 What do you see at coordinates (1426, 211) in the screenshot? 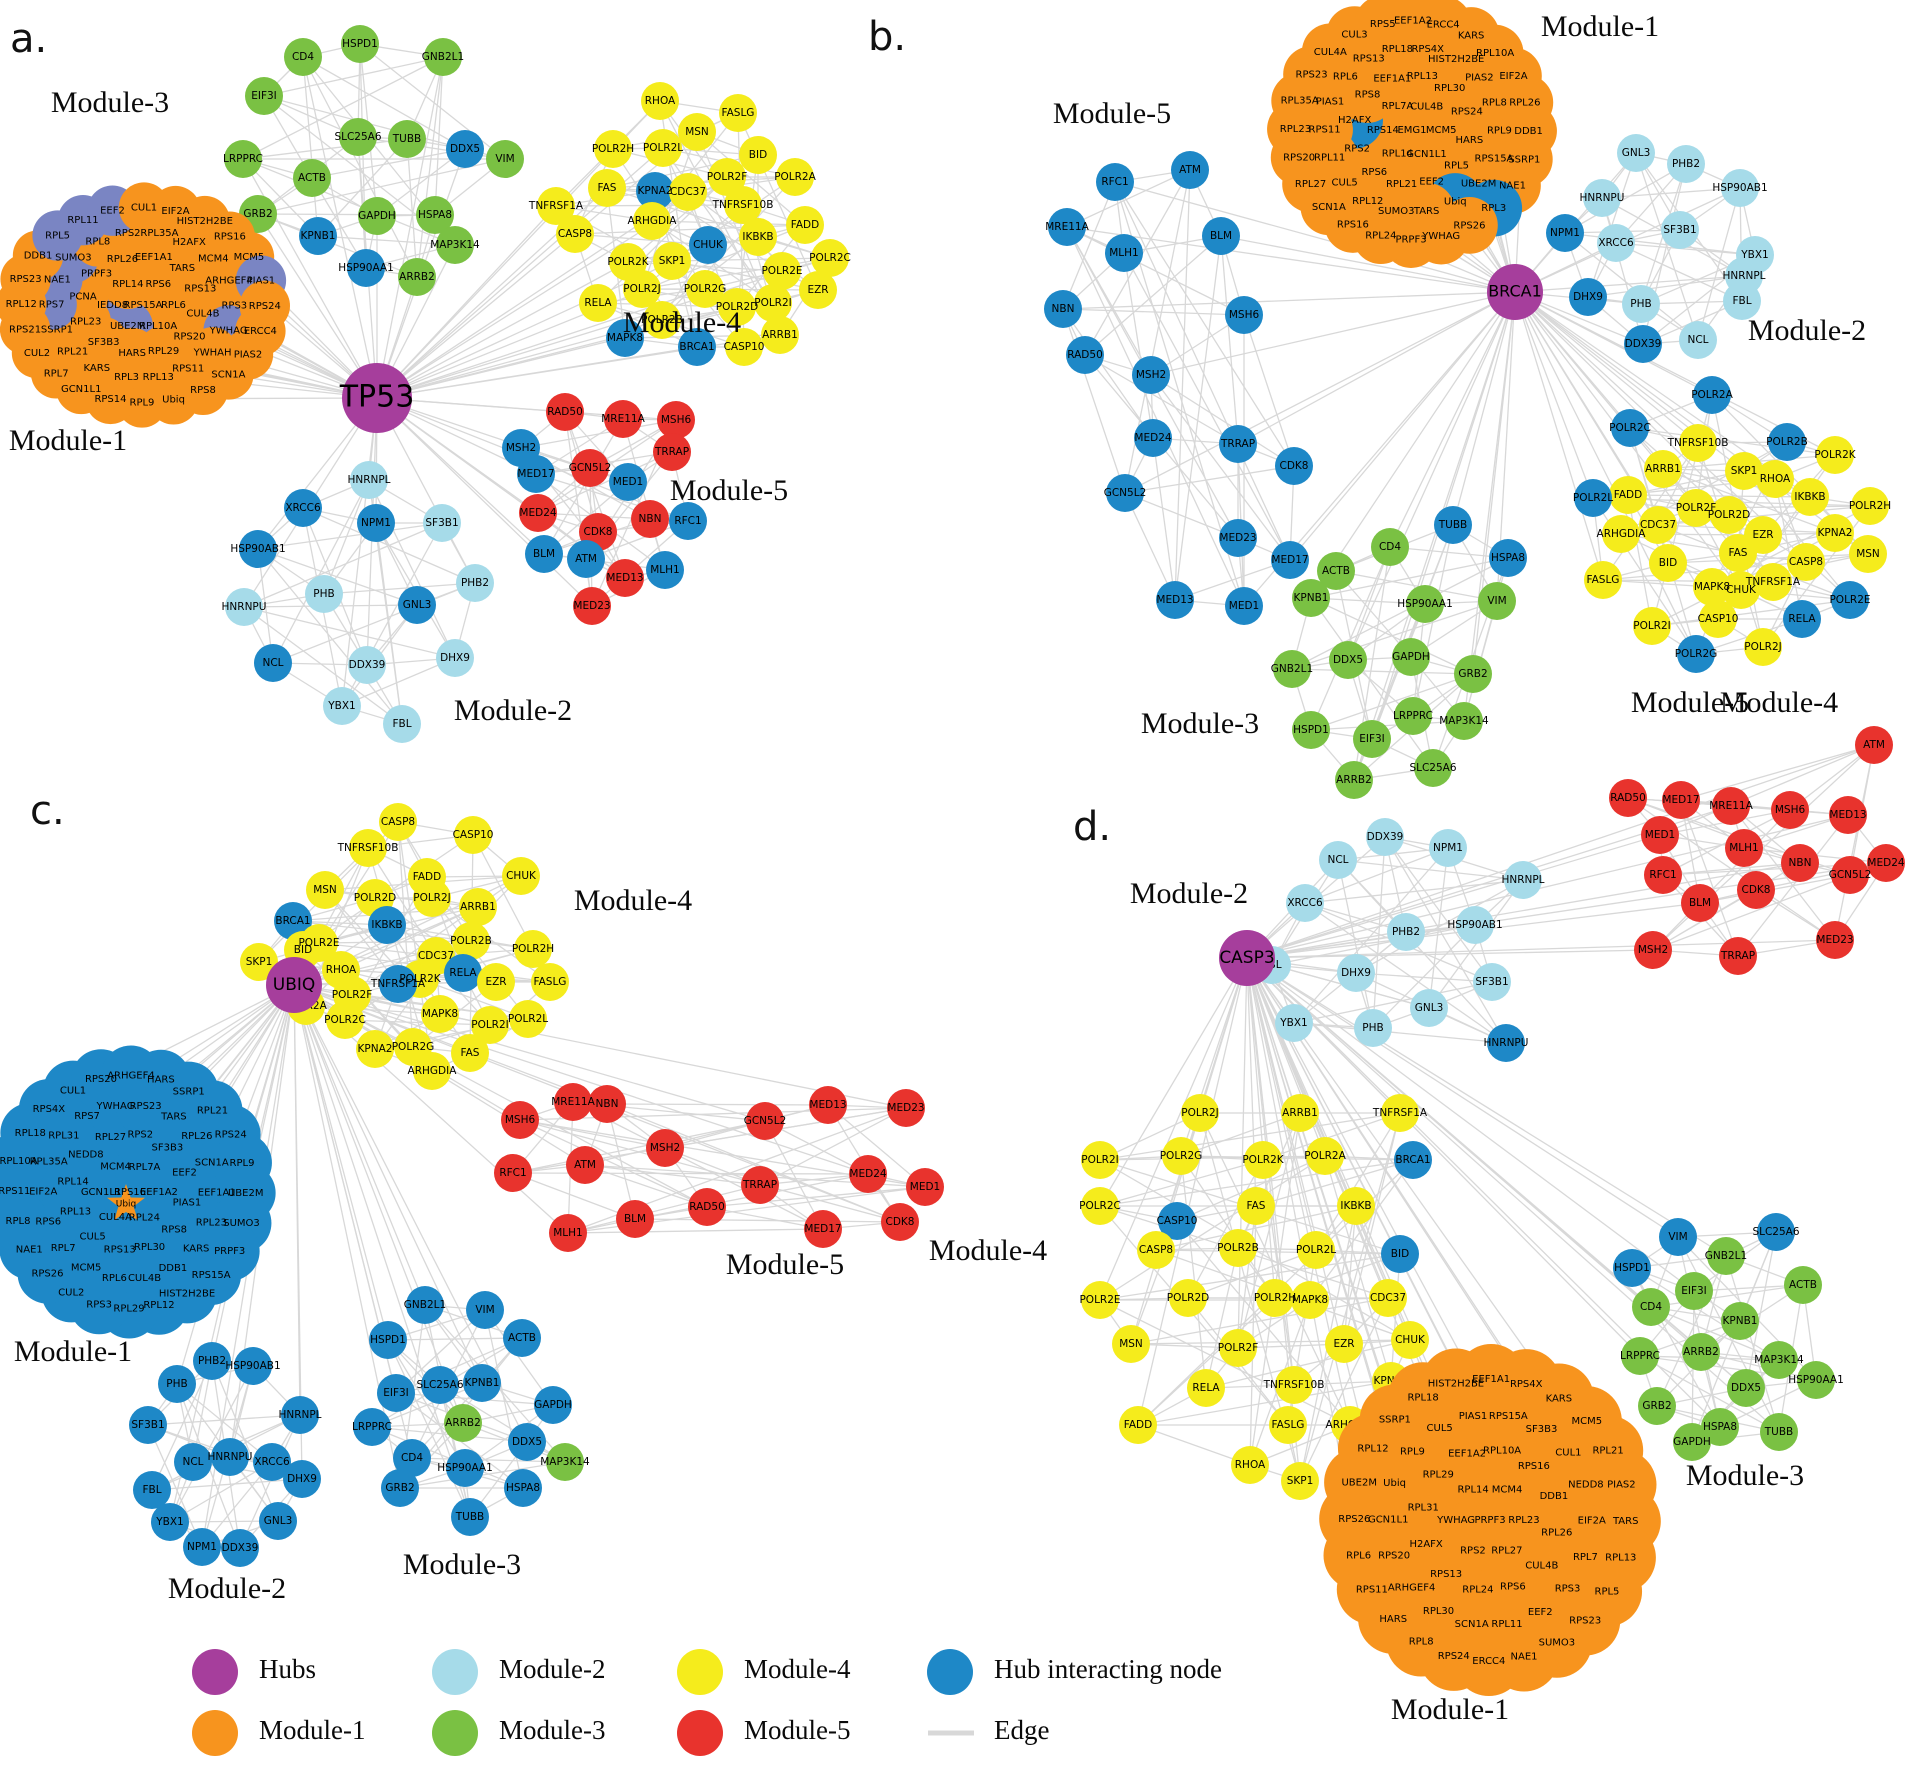
I see `node-label: TARS` at bounding box center [1426, 211].